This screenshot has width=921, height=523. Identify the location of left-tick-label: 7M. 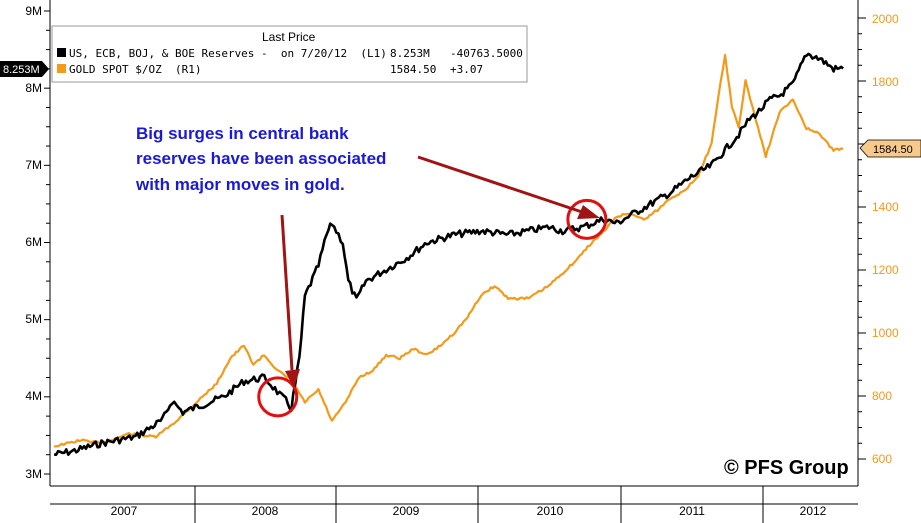
(33, 165).